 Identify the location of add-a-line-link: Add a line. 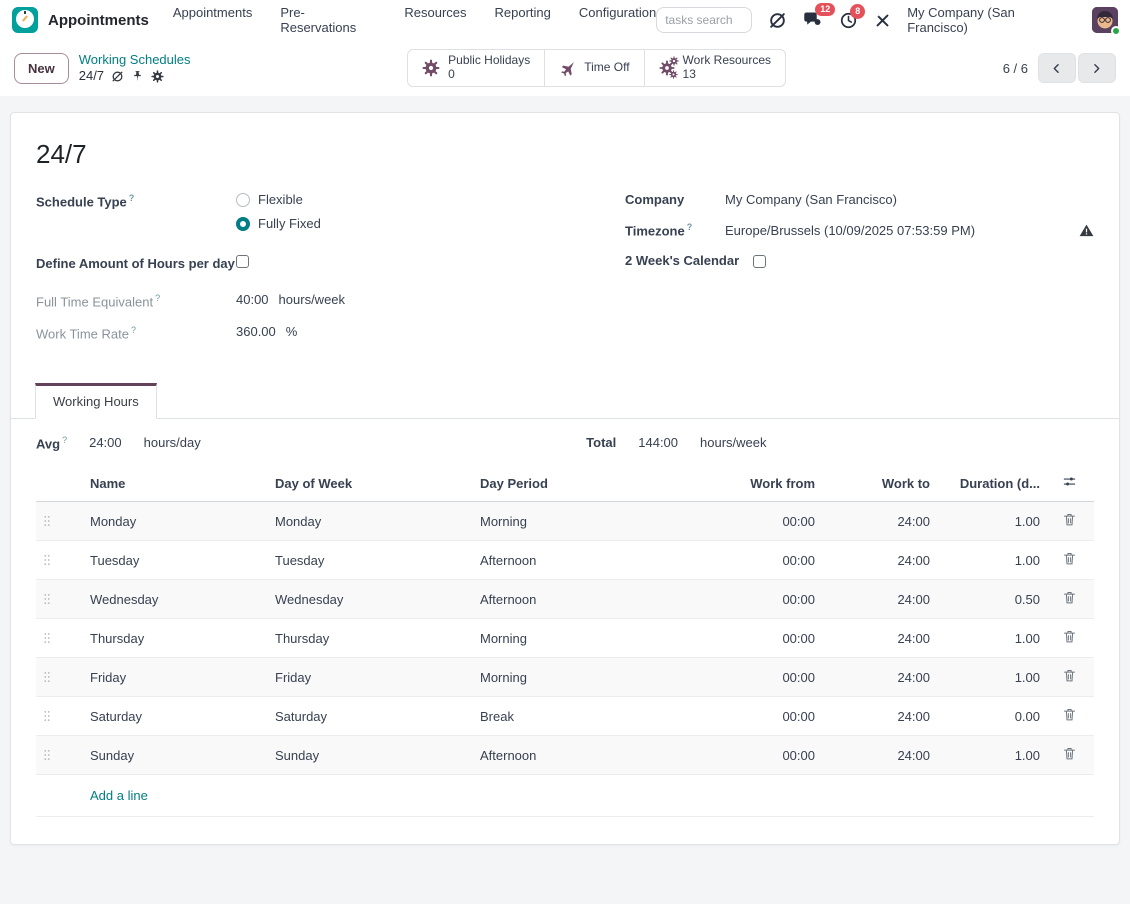
(565, 796).